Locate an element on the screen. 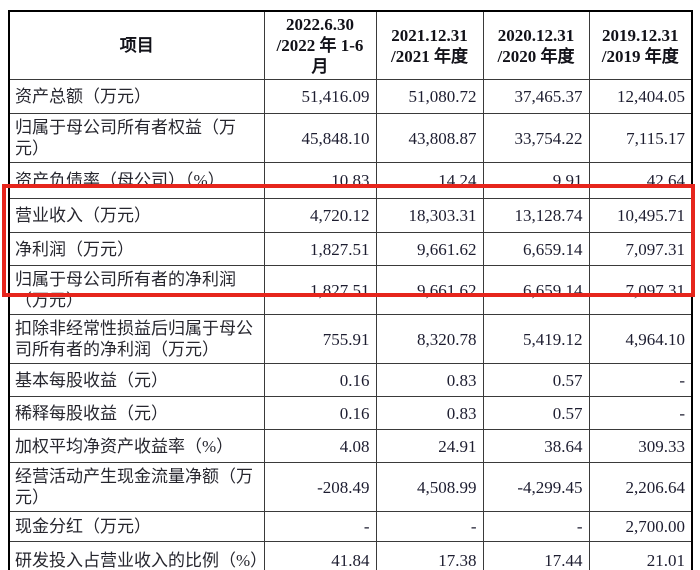 The height and width of the screenshot is (570, 700). row-value: 37,465.37 is located at coordinates (536, 96).